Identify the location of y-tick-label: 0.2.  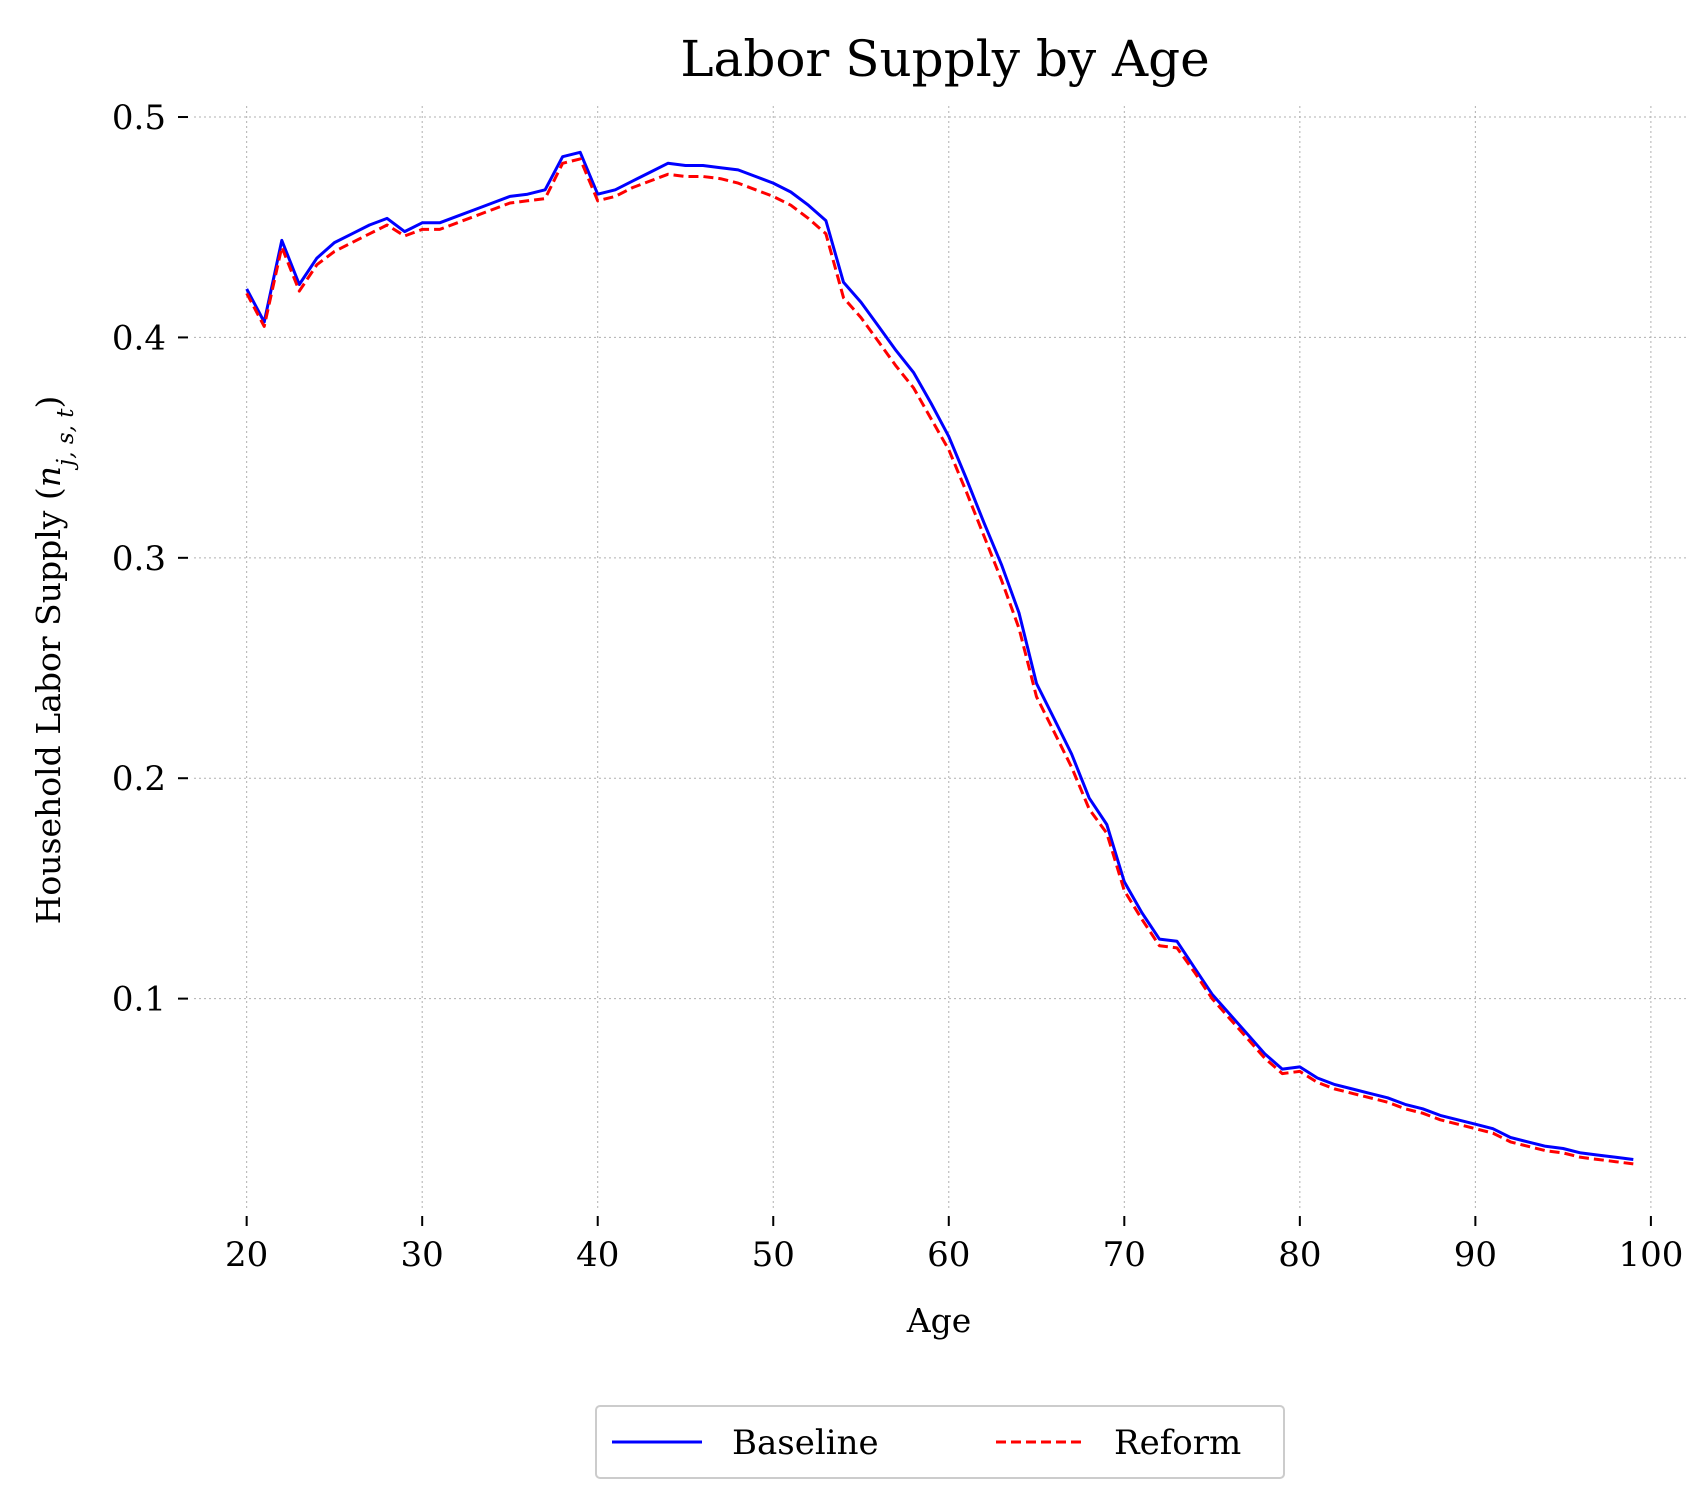
(139, 779).